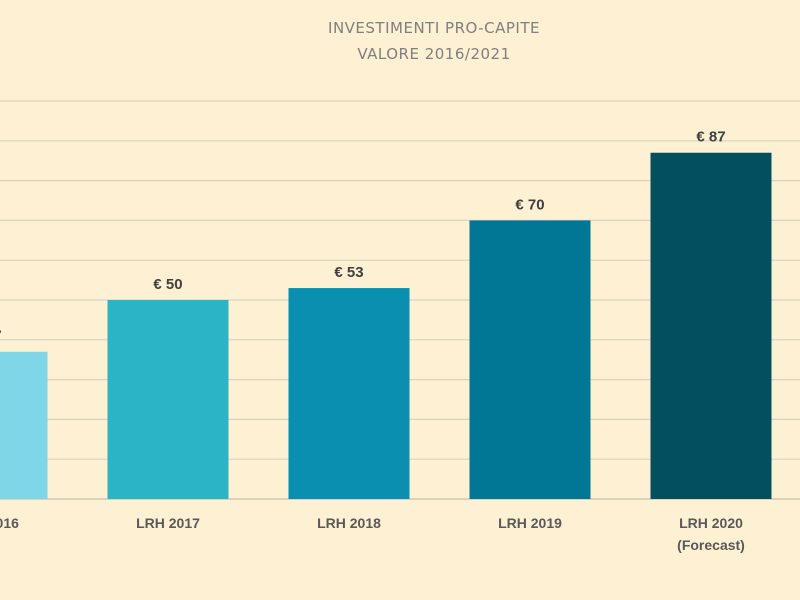 Image resolution: width=800 pixels, height=600 pixels. Describe the element at coordinates (434, 28) in the screenshot. I see `chart-title: INVESTIMENTI PRO-CAPITE` at that location.